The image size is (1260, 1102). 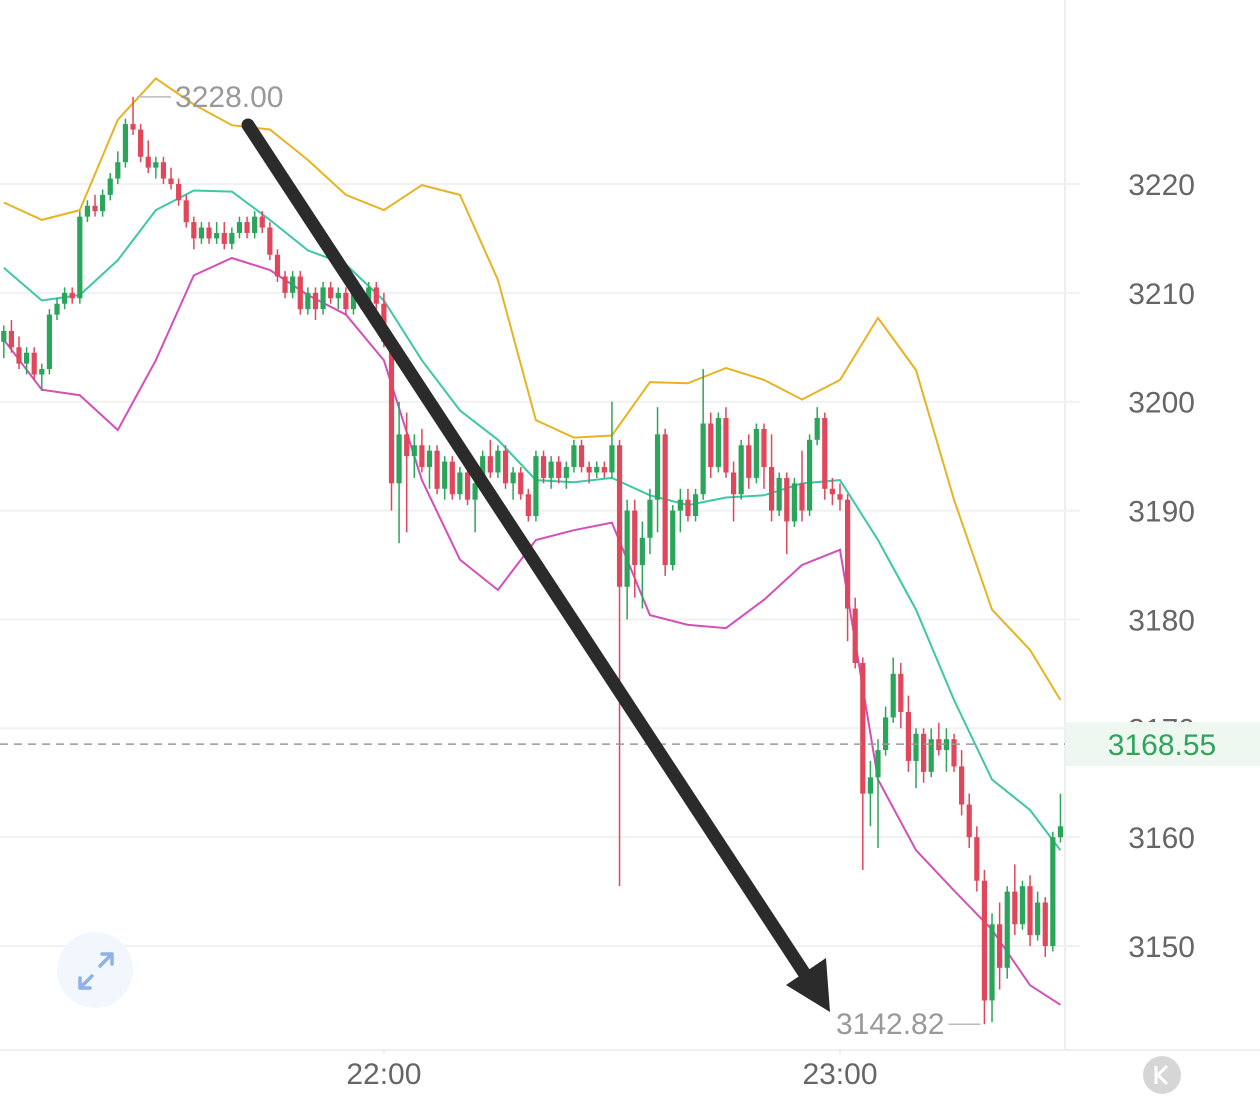 I want to click on k-button, so click(x=1162, y=1075).